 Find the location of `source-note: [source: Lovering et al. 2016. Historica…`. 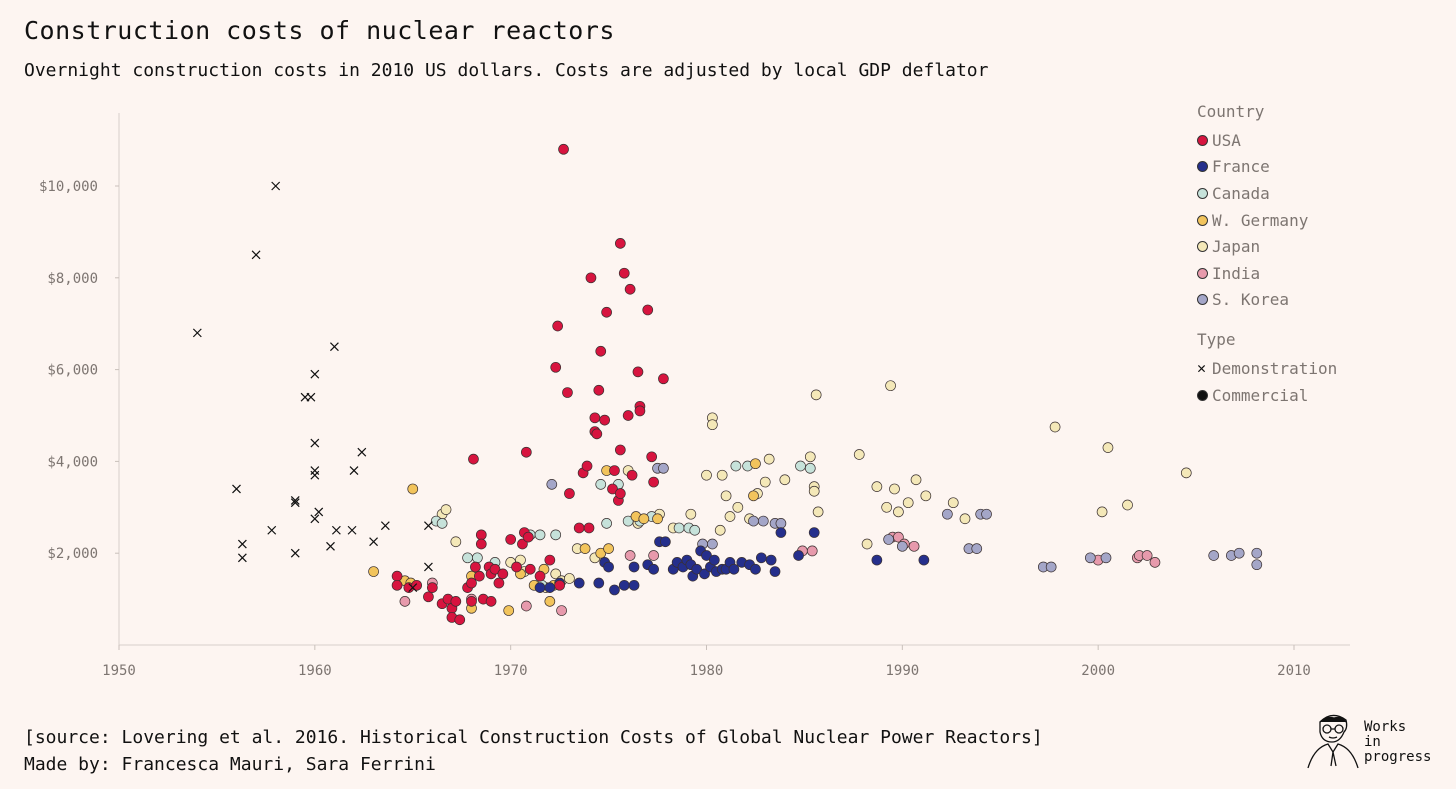

source-note: [source: Lovering et al. 2016. Historica… is located at coordinates (533, 751).